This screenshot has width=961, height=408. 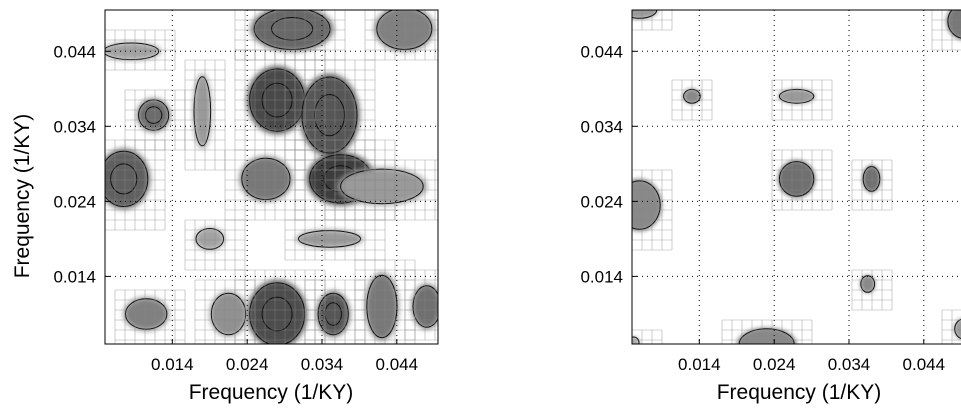 I want to click on right-y-tick-label-0: 0.014, so click(x=601, y=276).